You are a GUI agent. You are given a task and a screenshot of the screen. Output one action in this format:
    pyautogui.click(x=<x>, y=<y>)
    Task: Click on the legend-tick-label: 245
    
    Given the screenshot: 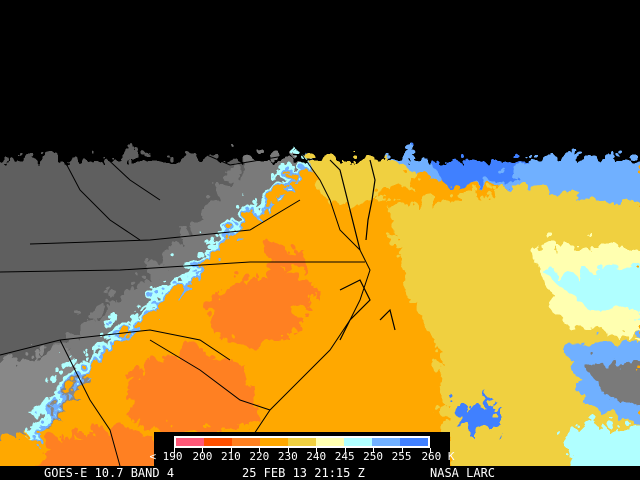 What is the action you would take?
    pyautogui.click(x=344, y=456)
    